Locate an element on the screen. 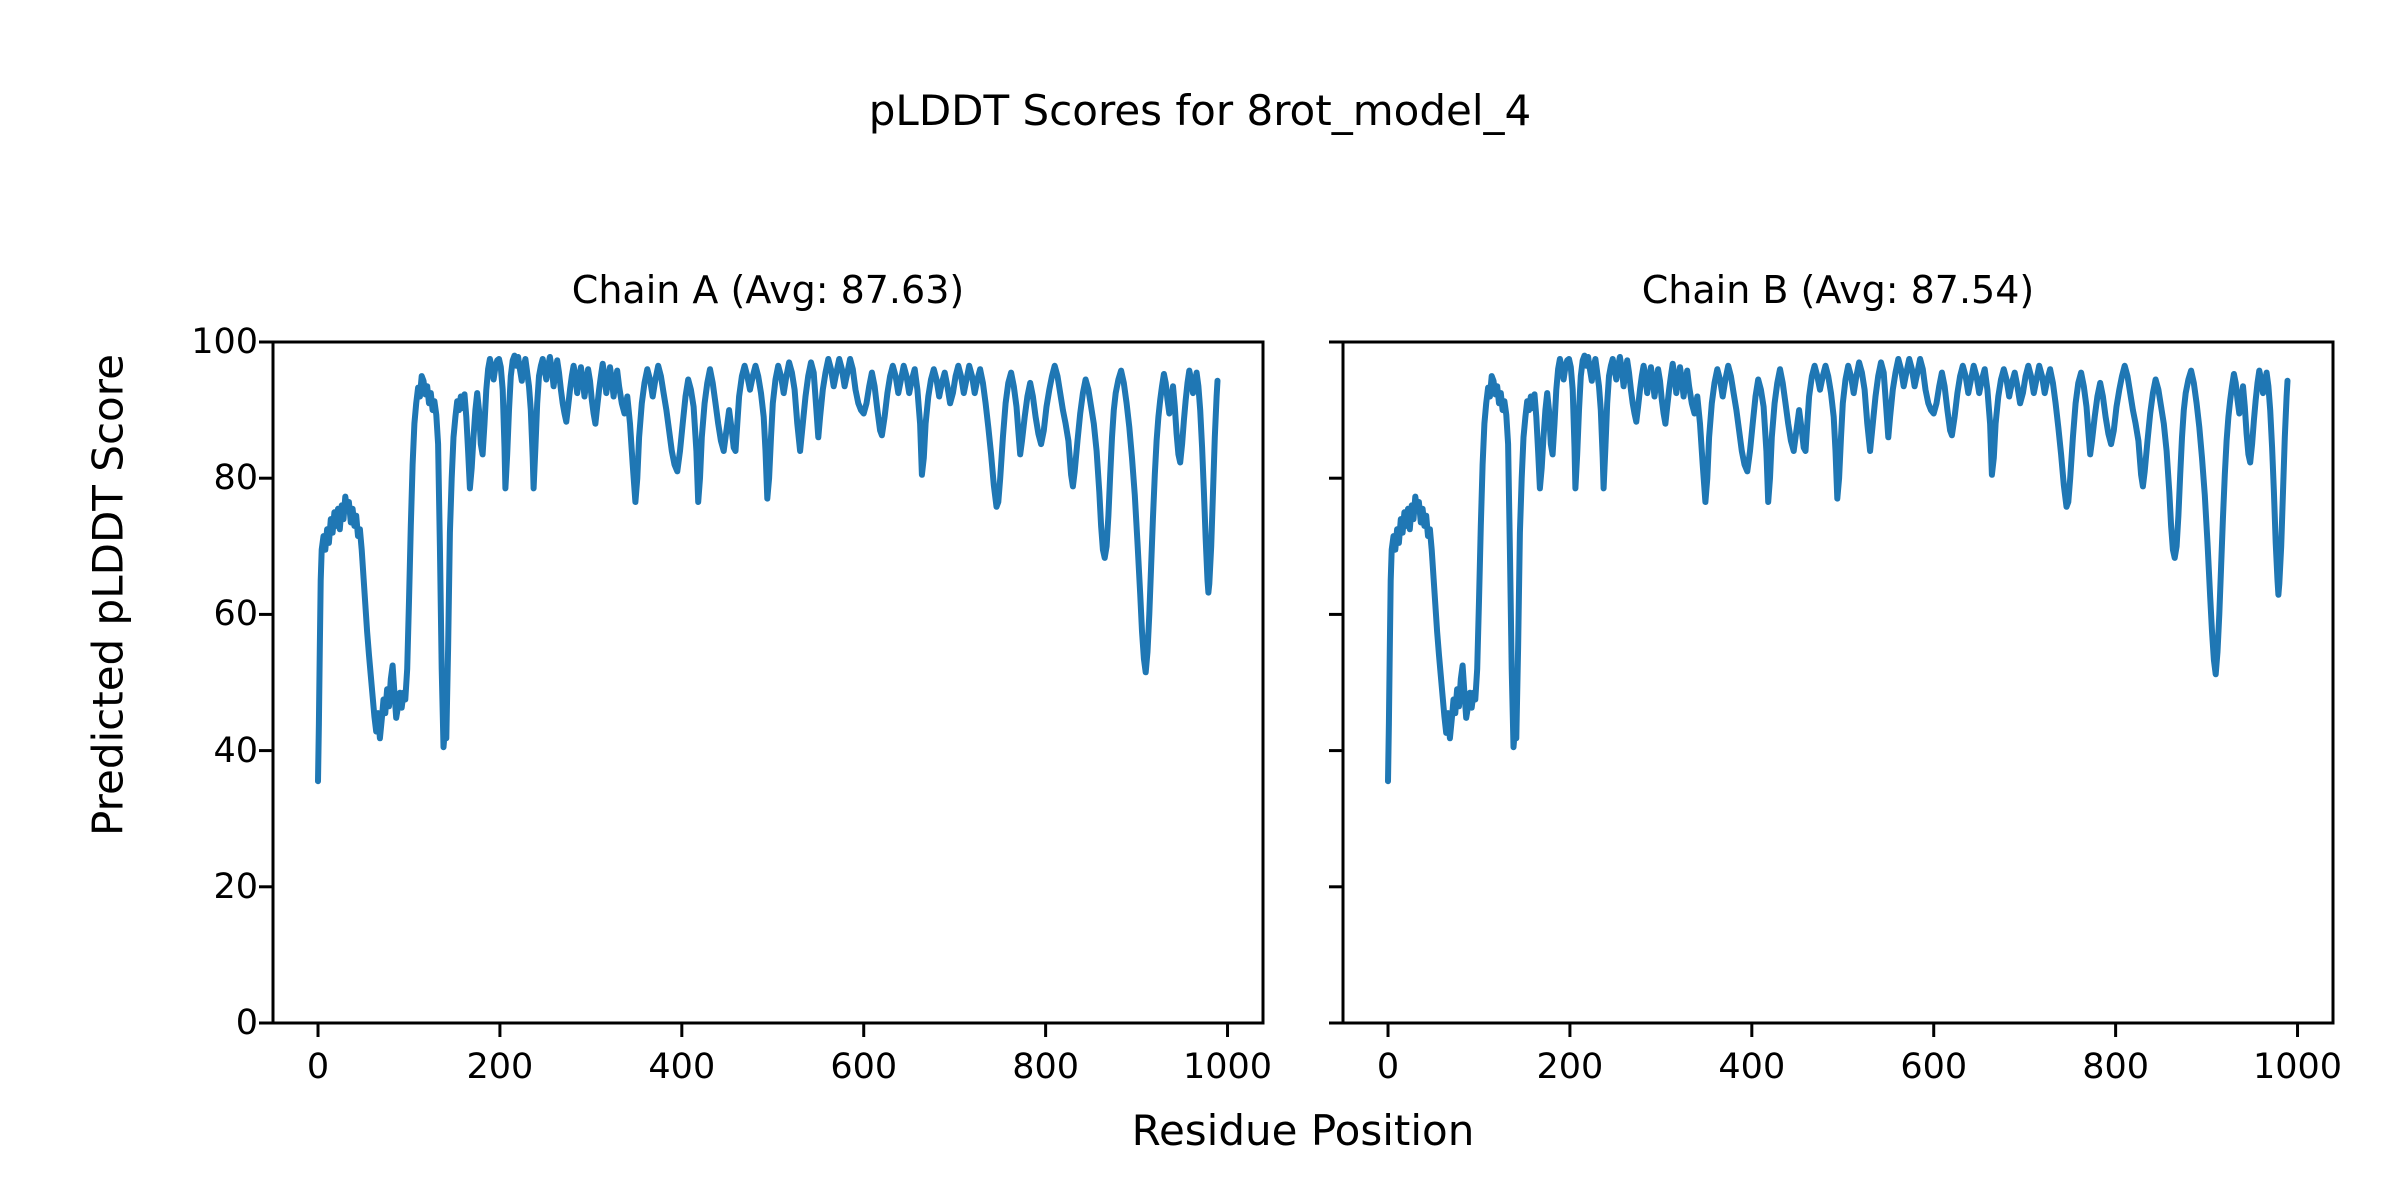 The height and width of the screenshot is (1200, 2400). y-tick-label: 60 is located at coordinates (235, 614).